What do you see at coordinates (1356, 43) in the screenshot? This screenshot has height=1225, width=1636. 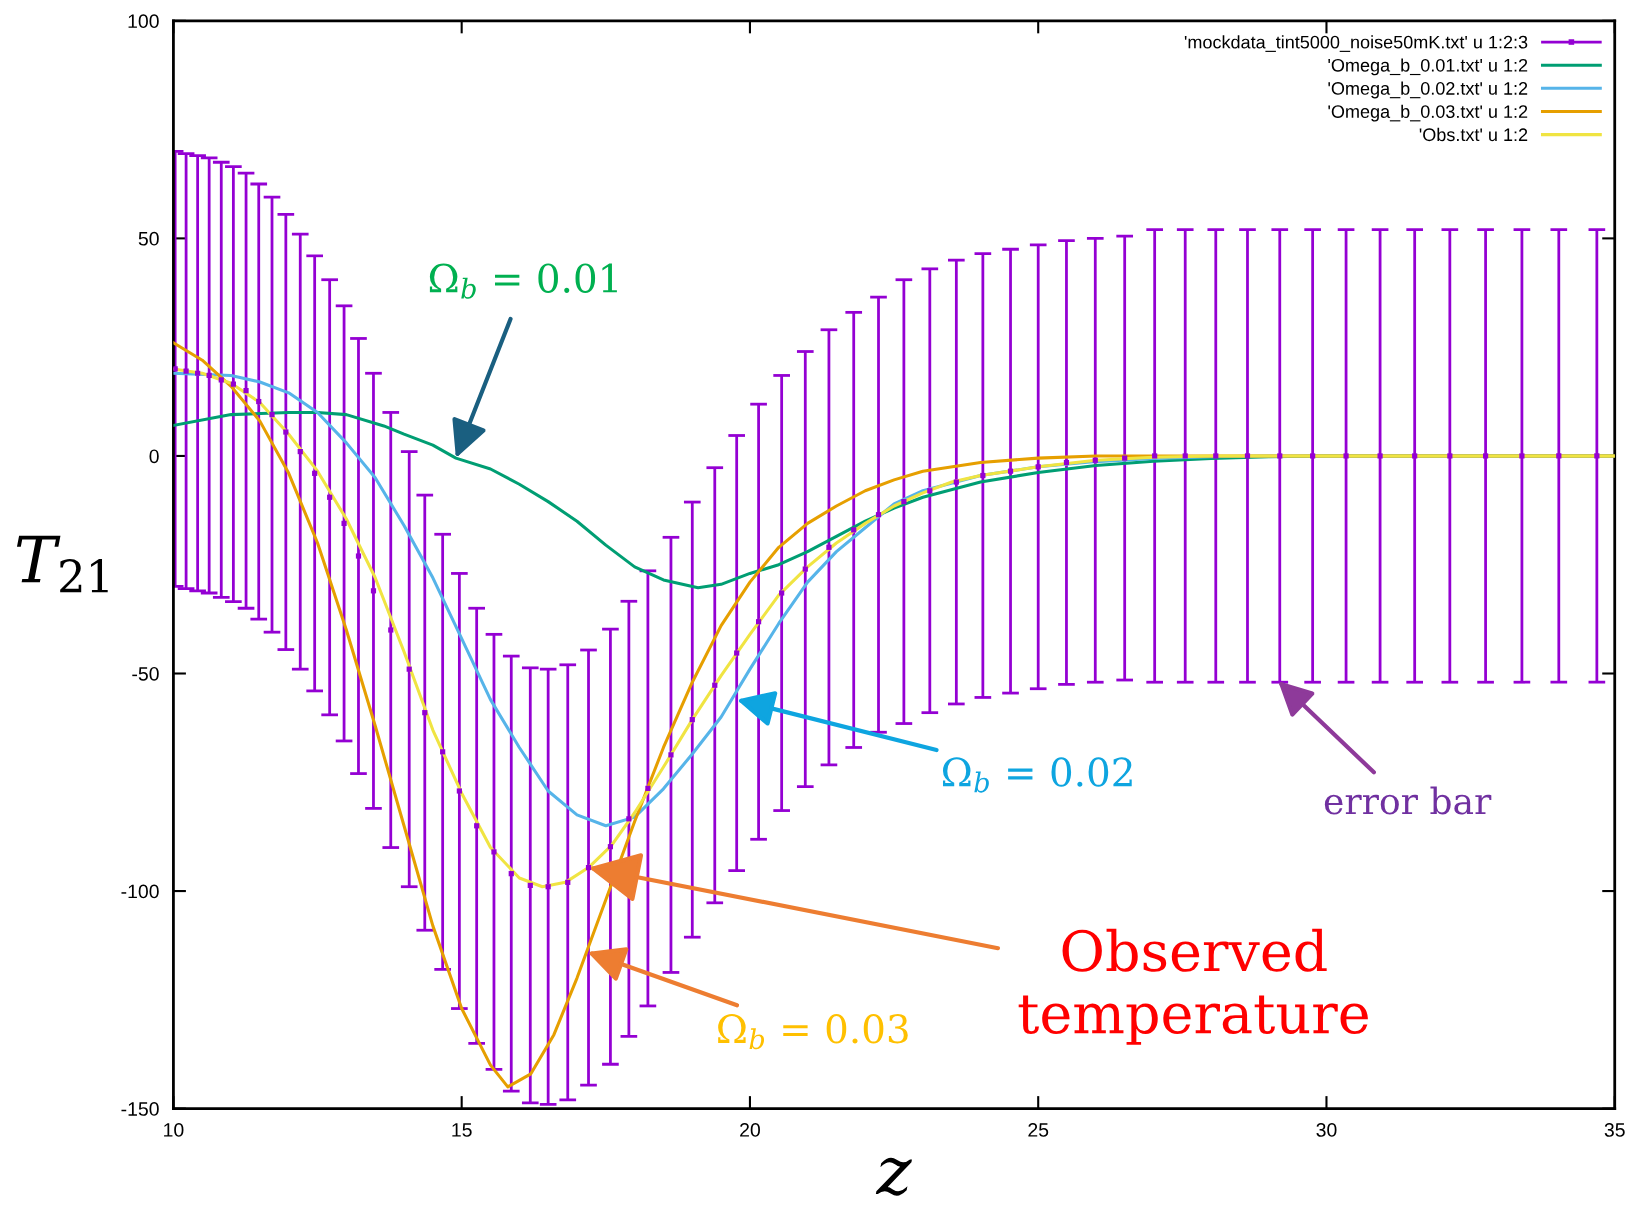 I see `legend-label: 'mockdata_tint5000_noise50mK.txt' u 1:2:3` at bounding box center [1356, 43].